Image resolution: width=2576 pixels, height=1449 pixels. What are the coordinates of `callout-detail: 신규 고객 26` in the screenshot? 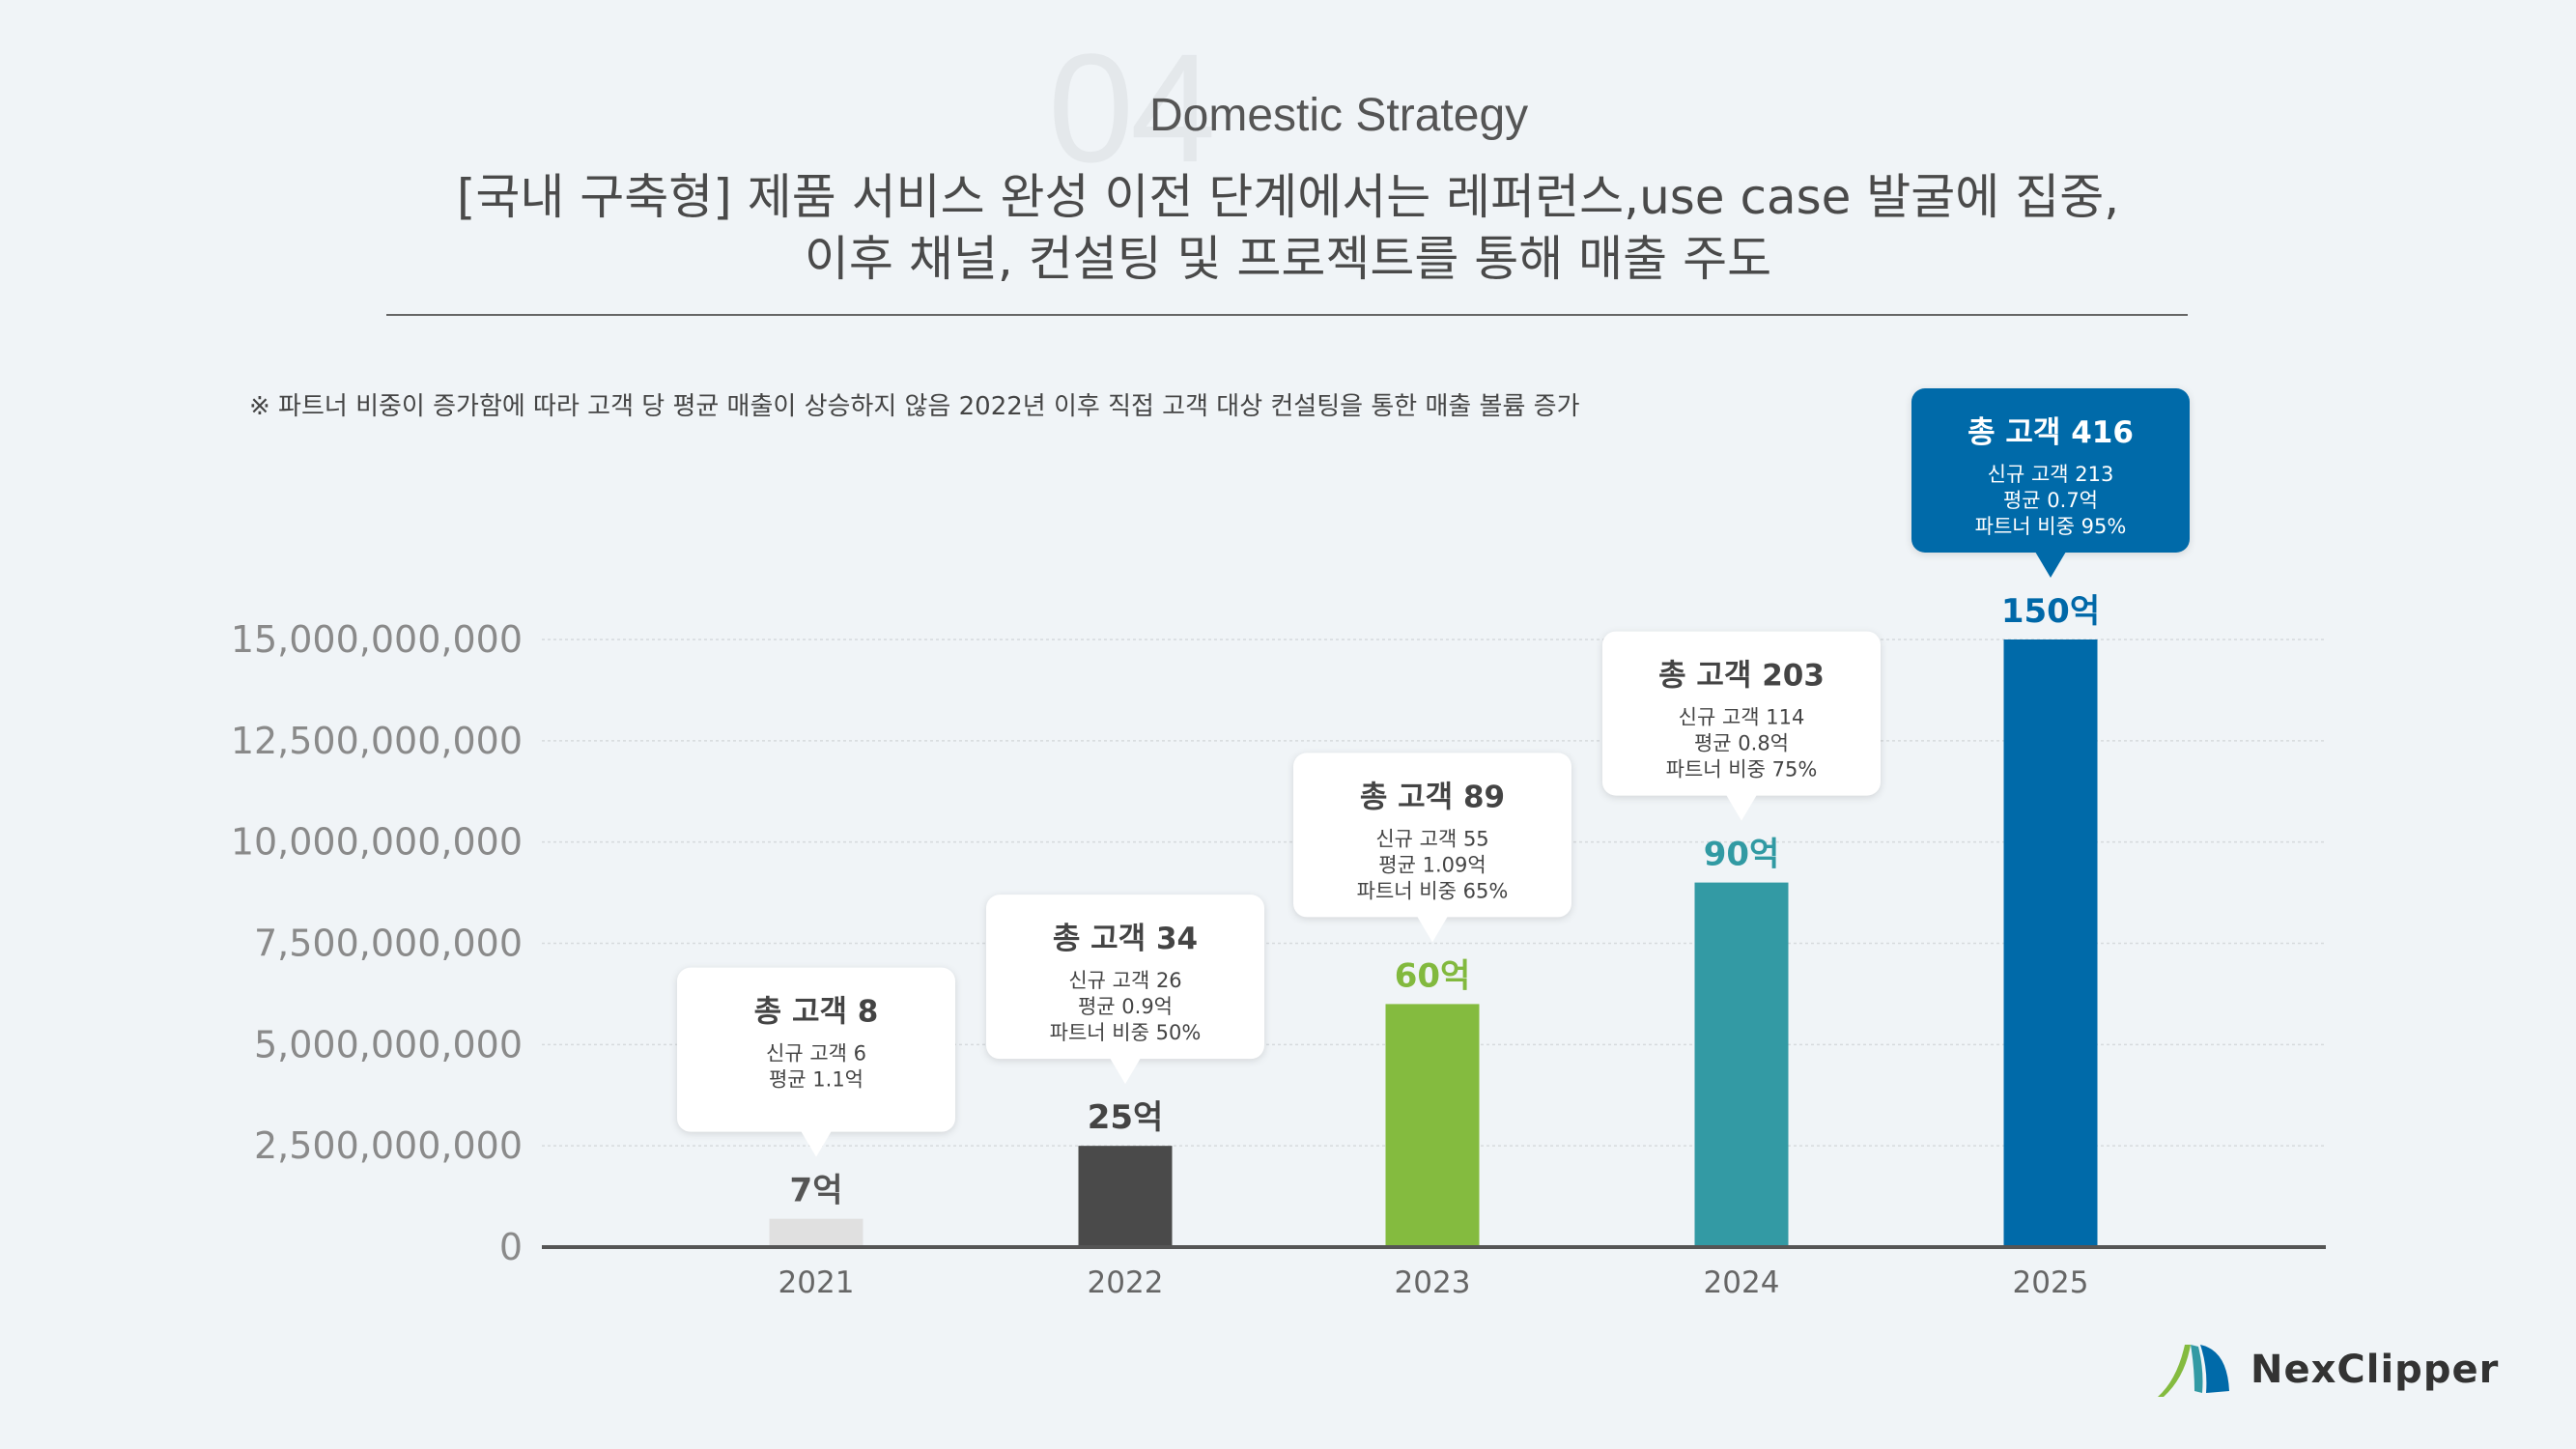 It's located at (1124, 980).